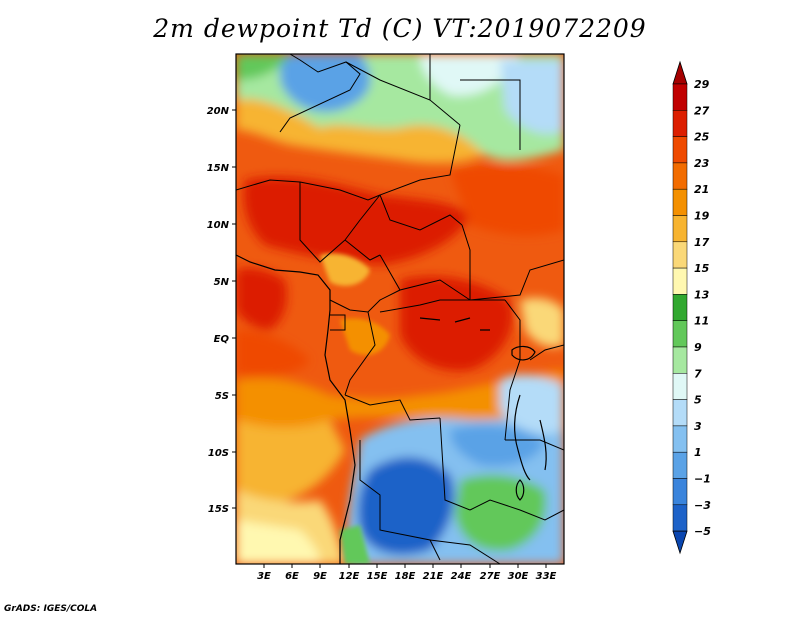  I want to click on colorbar-label: 3, so click(698, 426).